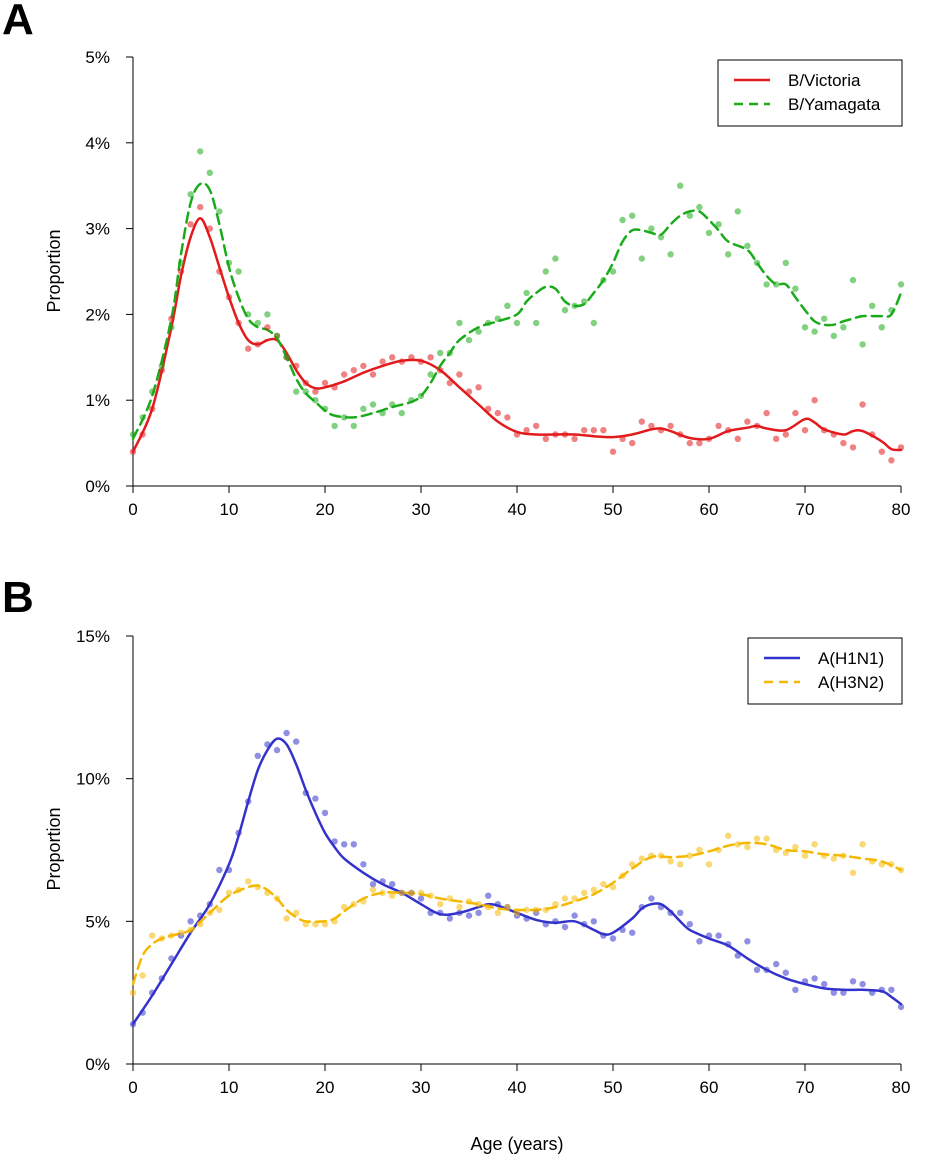  I want to click on legend-box-b, so click(825, 671).